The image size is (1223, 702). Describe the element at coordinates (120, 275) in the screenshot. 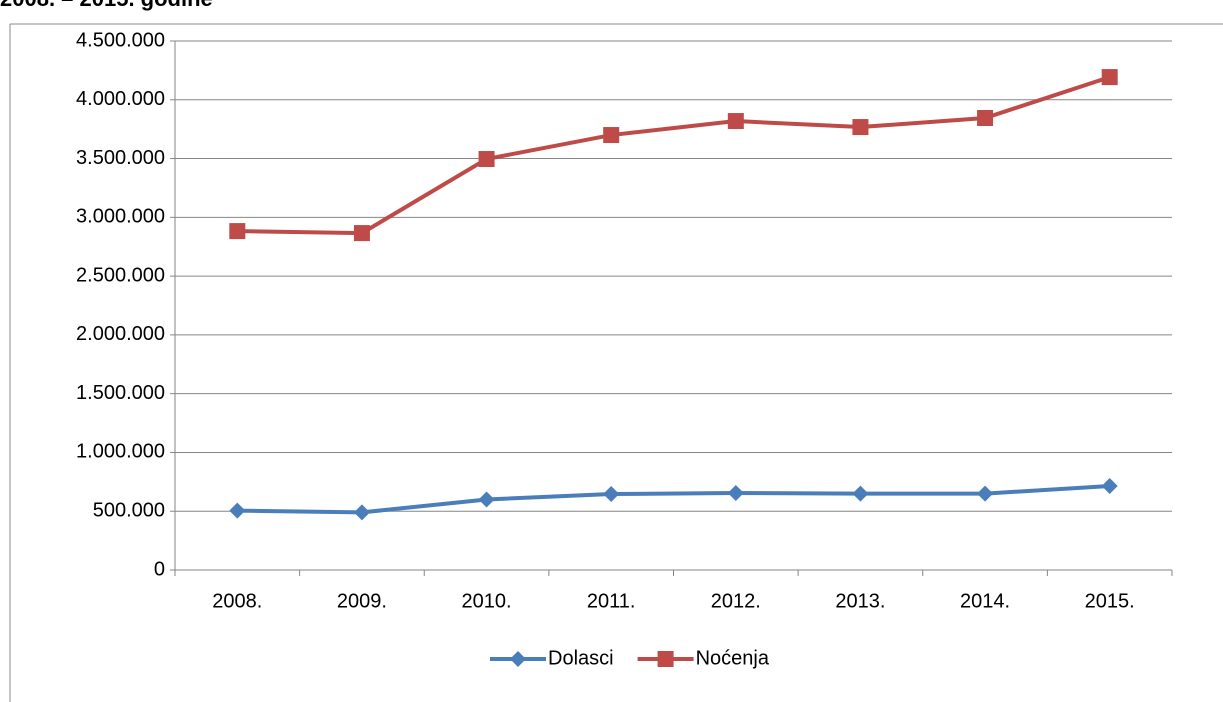

I see `y-tick-label: 2.500.000` at that location.